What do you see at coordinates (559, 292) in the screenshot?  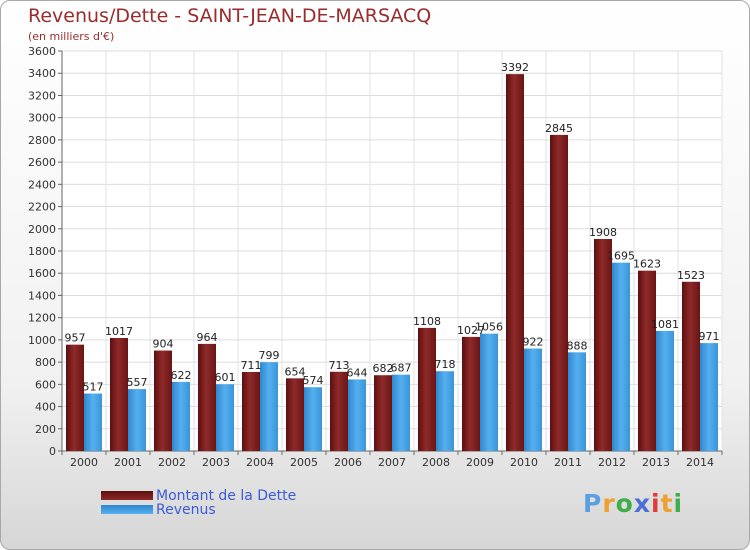 I see `bar-debt-2011` at bounding box center [559, 292].